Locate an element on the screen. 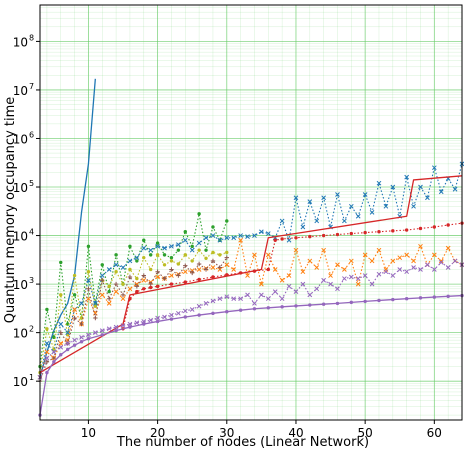 This screenshot has width=464, height=451. y-tick-exponent: 5 is located at coordinates (31, 183).